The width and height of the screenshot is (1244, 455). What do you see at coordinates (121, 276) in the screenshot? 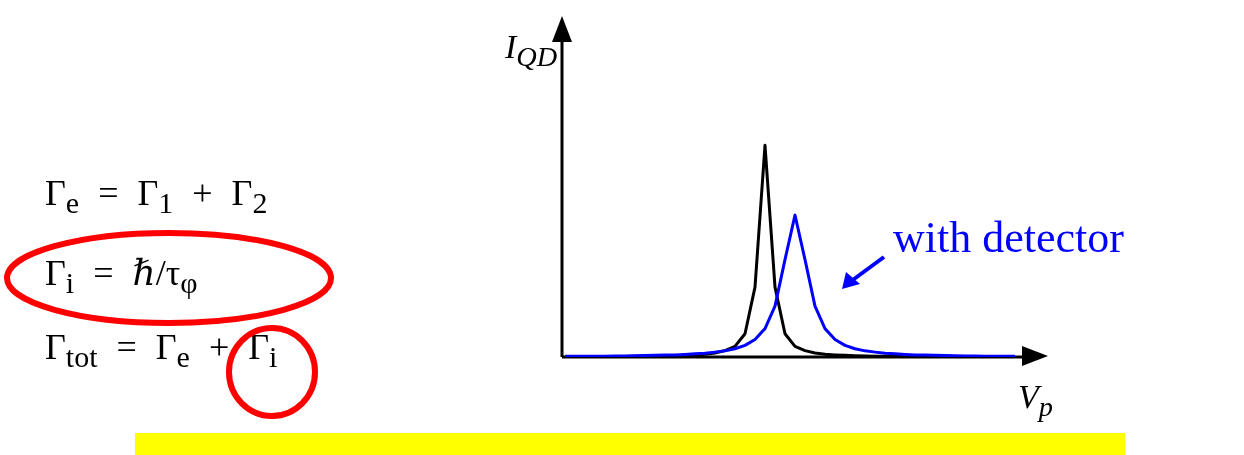
I see `text: Γ$_{i}$ = ℏ/τ$_{φ}$` at bounding box center [121, 276].